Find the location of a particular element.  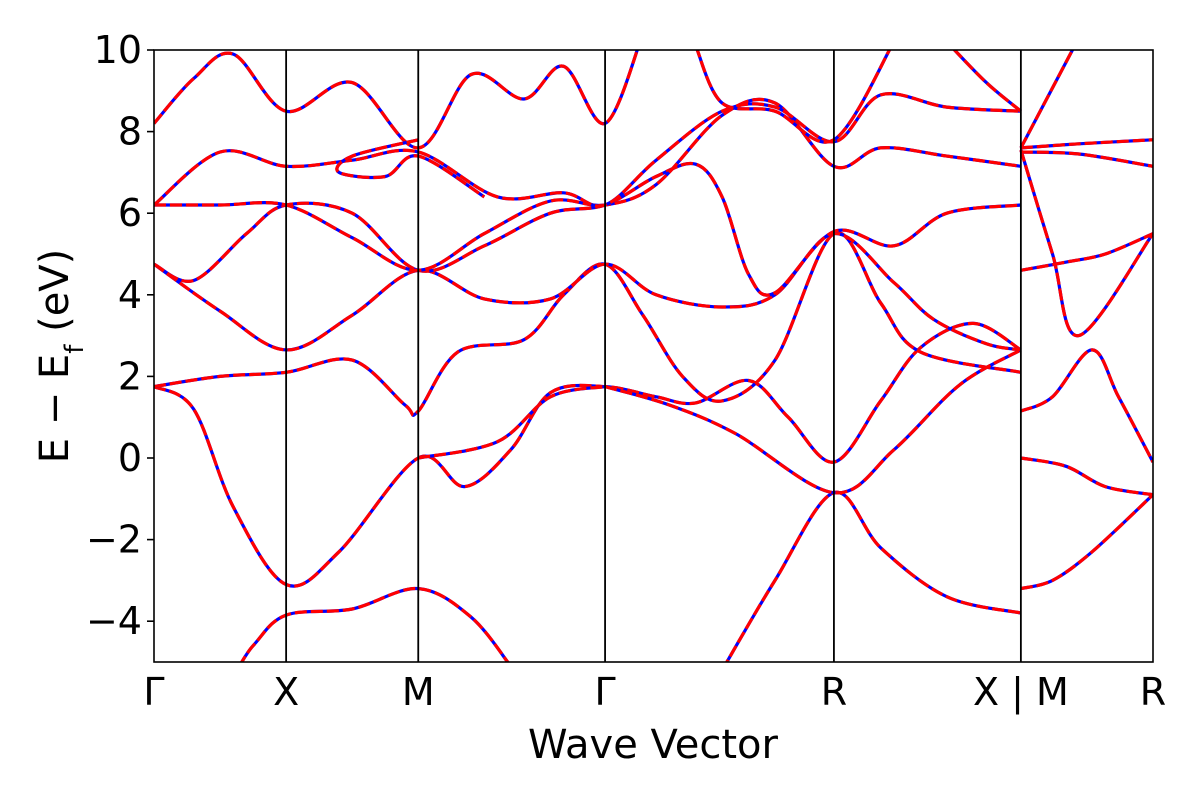

band-0-red is located at coordinates (374, 624).